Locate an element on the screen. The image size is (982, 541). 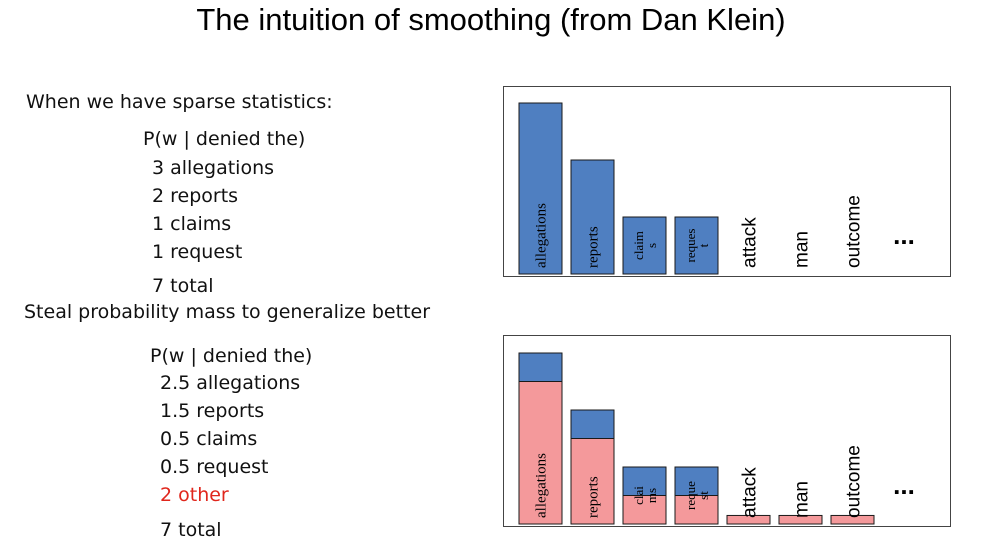
bar-0-claims-s0 is located at coordinates (644, 245).